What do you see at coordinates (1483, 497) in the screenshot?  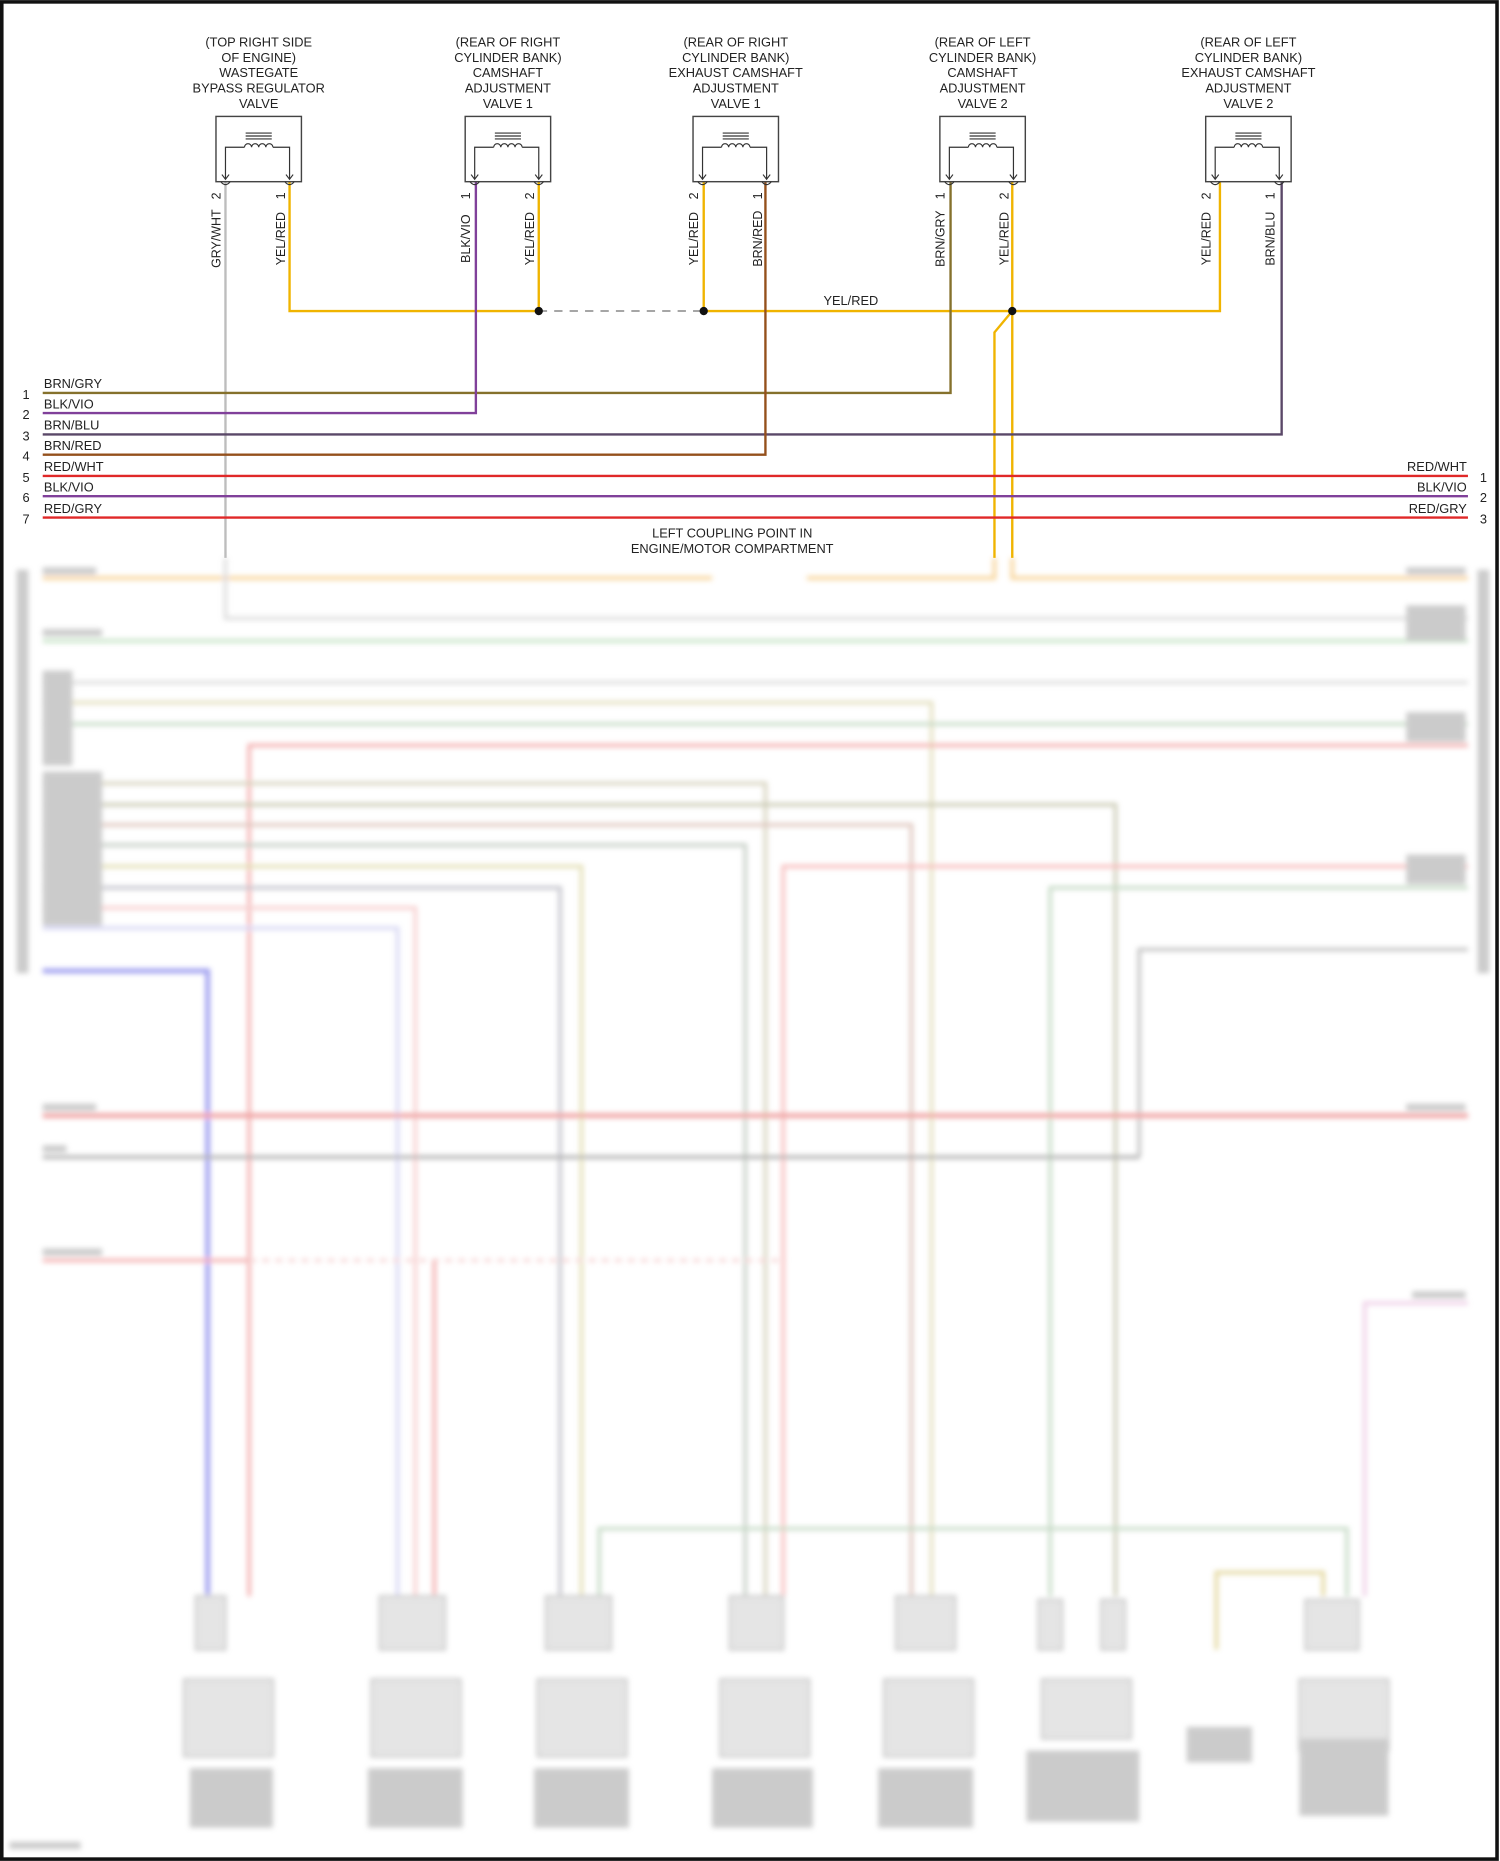 I see `bus-pin-number-right: 2` at bounding box center [1483, 497].